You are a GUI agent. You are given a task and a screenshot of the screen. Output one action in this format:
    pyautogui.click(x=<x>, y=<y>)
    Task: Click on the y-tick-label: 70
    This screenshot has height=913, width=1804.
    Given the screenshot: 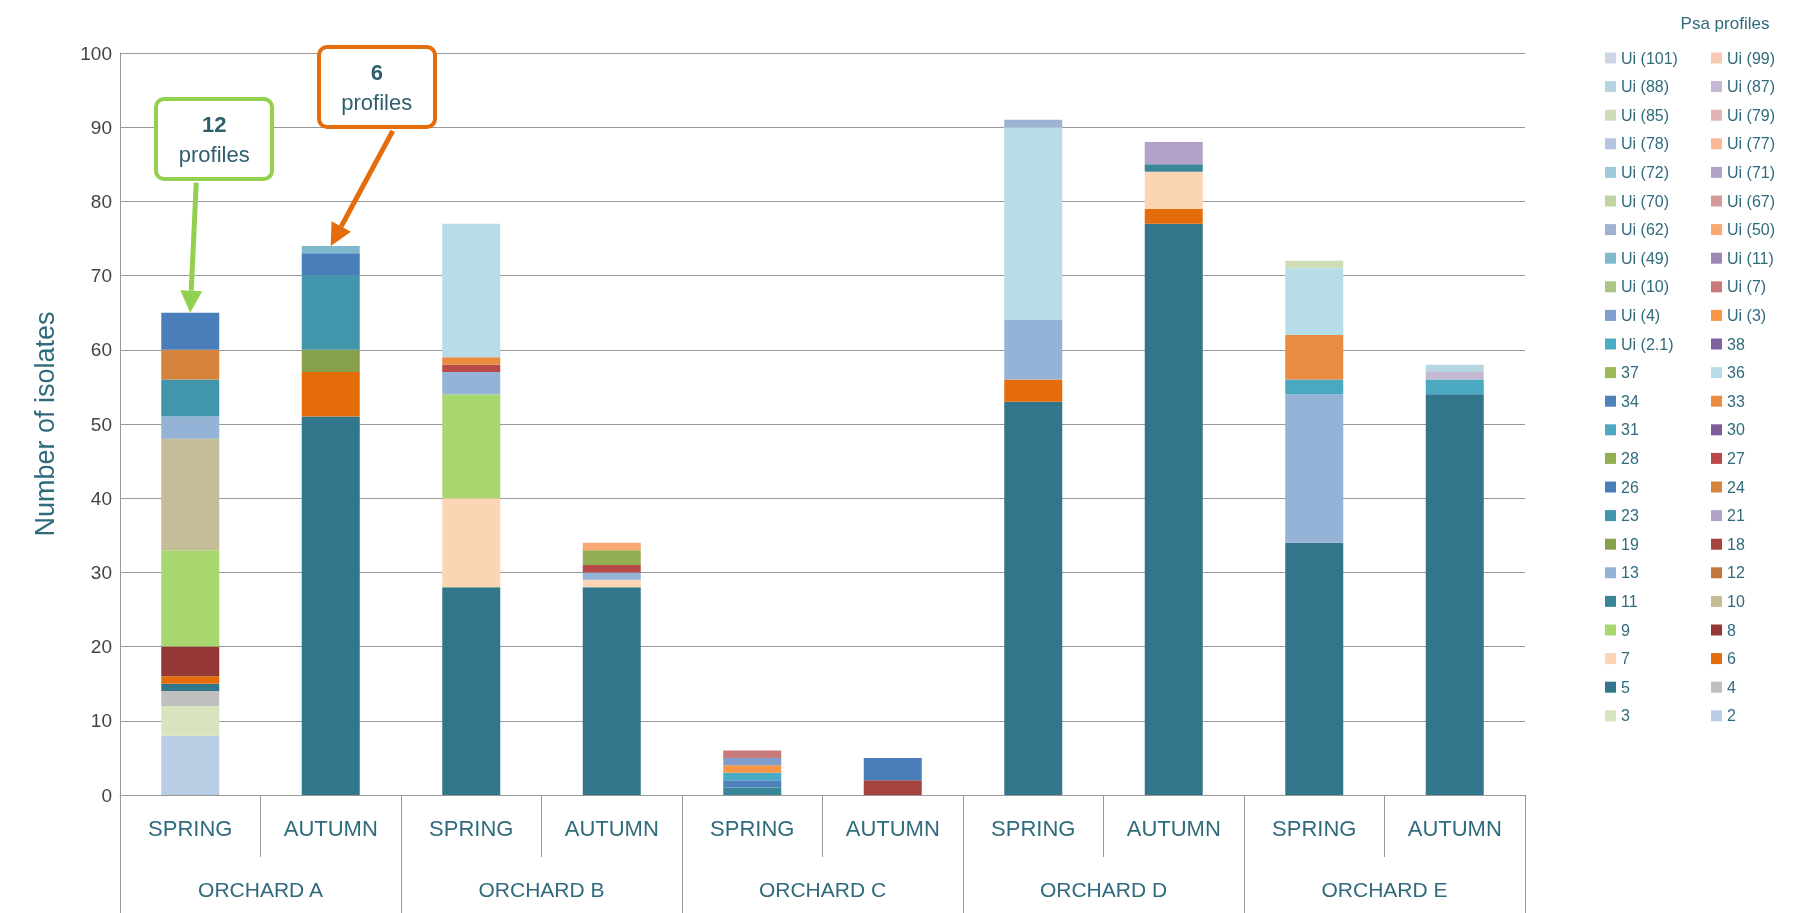 What is the action you would take?
    pyautogui.click(x=101, y=276)
    